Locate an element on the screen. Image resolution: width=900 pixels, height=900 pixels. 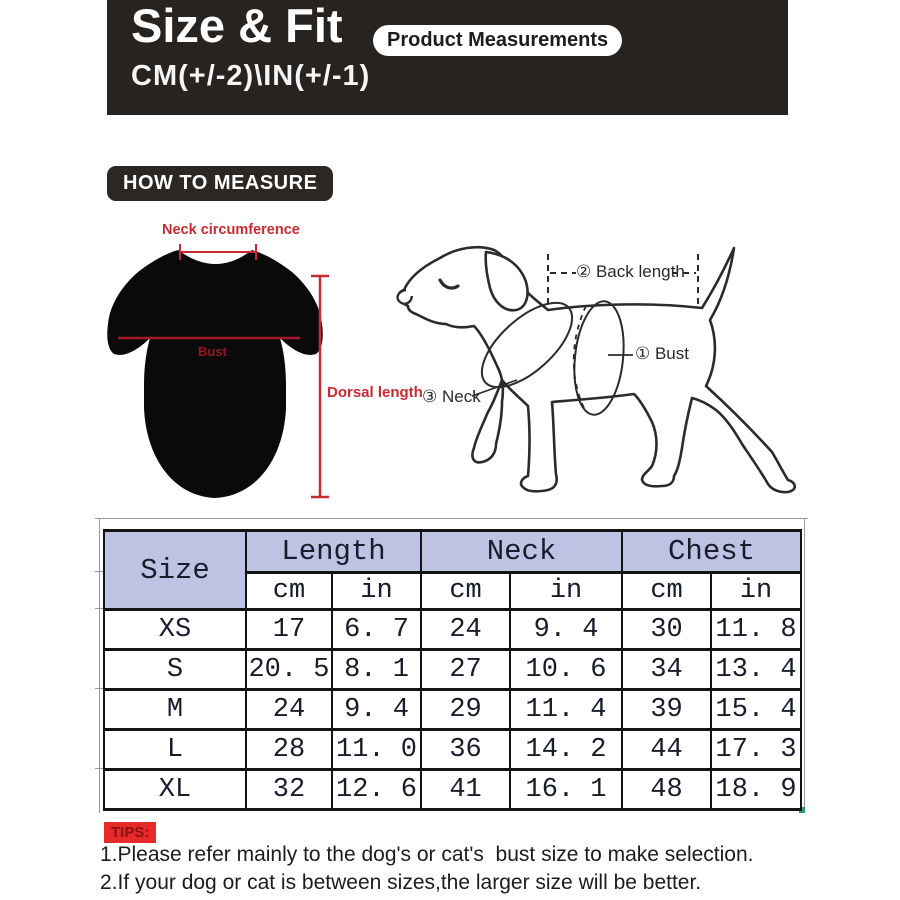
dog-bust-label: ① Bust is located at coordinates (662, 353).